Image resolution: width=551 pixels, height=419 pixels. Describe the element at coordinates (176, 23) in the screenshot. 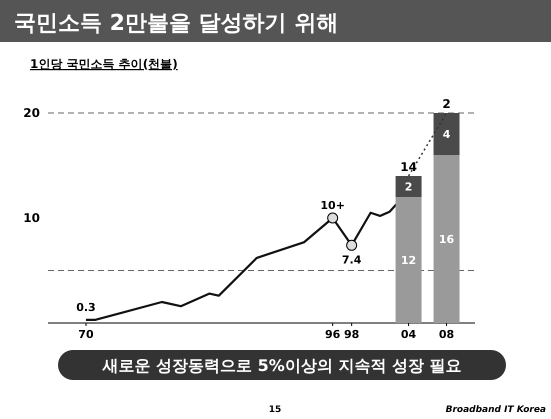

I see `chart-title: 국민소득 2만불을 달성하기 위해` at that location.